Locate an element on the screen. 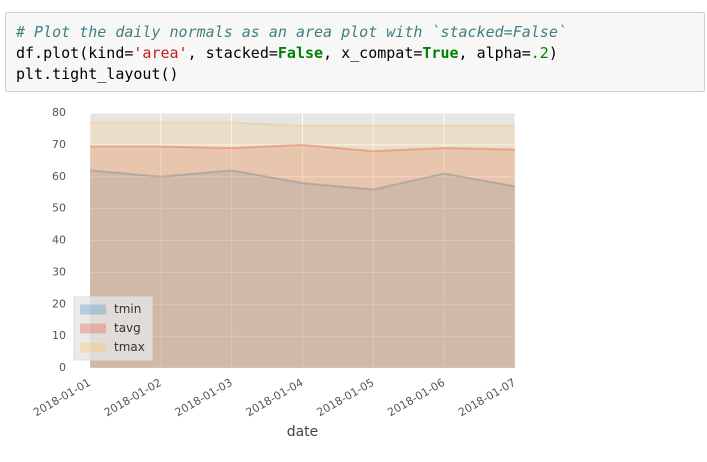 This screenshot has width=707, height=462. x-axis-label: date is located at coordinates (303, 432).